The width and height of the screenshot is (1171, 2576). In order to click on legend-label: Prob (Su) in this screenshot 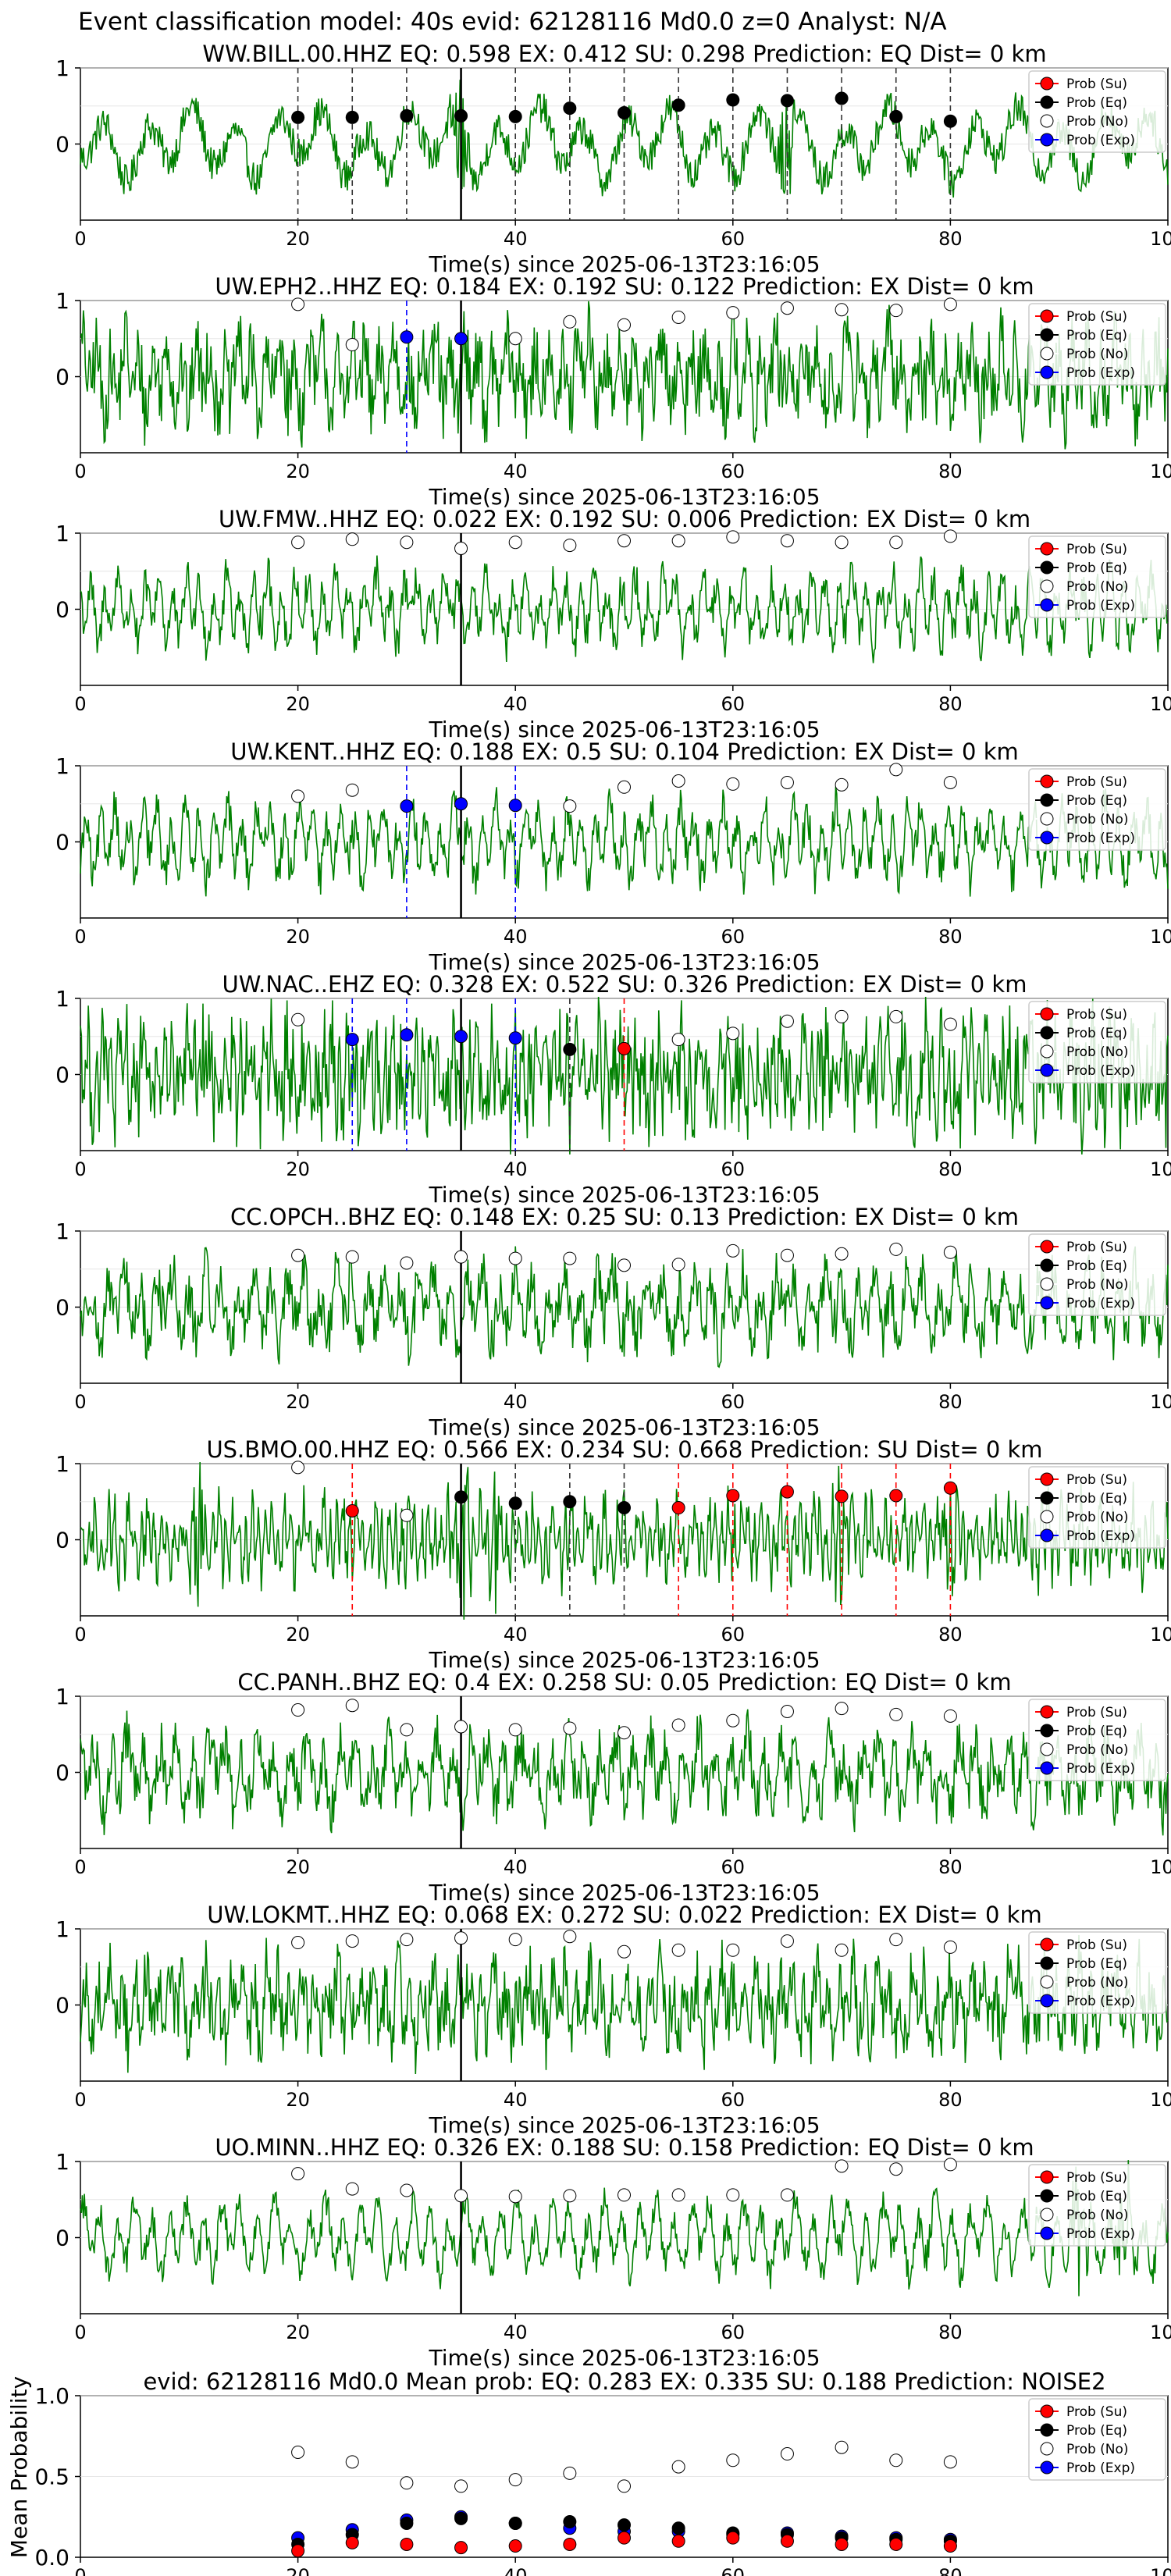, I will do `click(1096, 84)`.